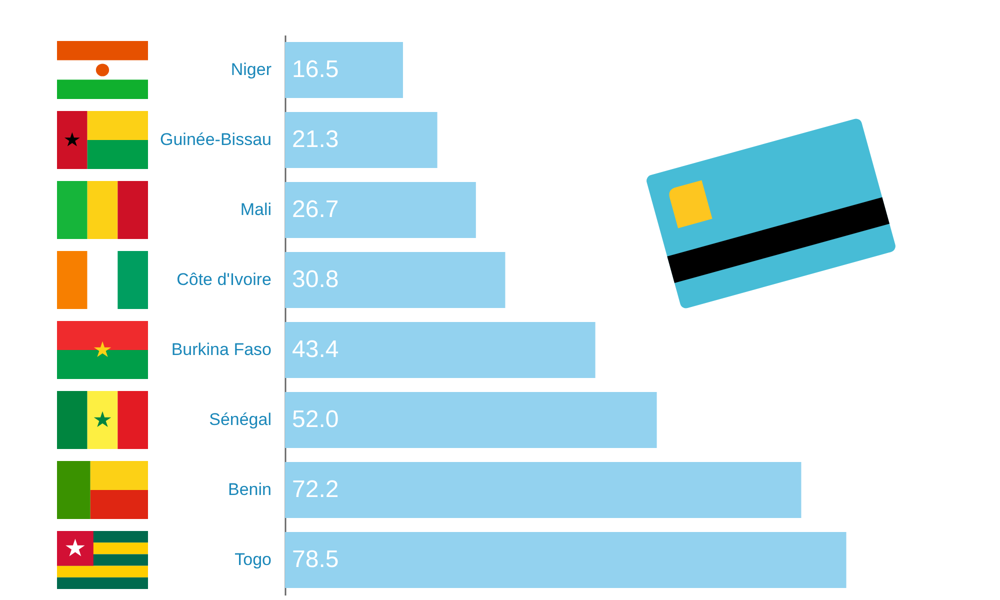  What do you see at coordinates (253, 559) in the screenshot?
I see `y-tick-label: Togo` at bounding box center [253, 559].